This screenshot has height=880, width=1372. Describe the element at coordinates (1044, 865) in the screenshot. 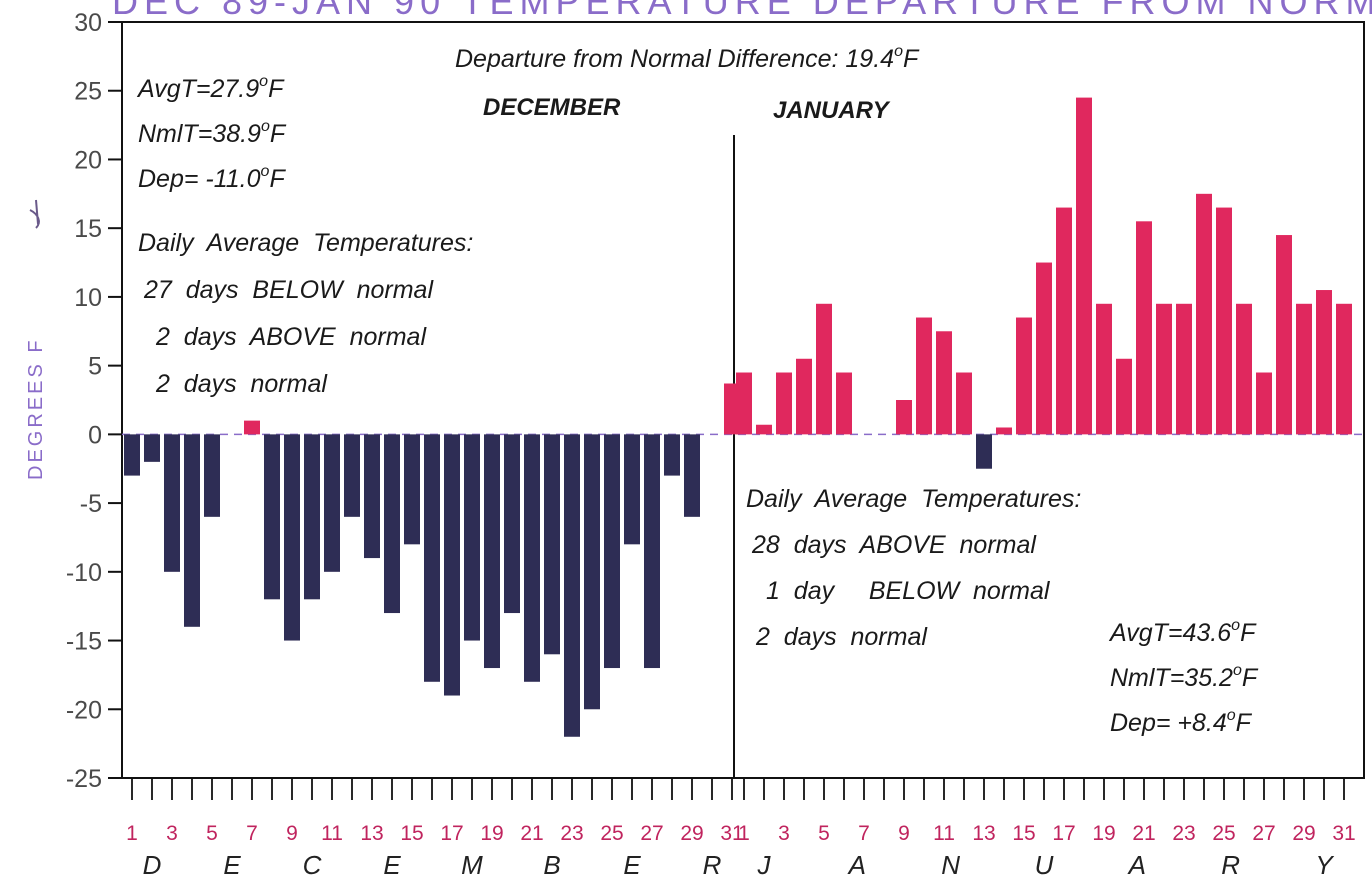

I see `month-letter: U` at that location.